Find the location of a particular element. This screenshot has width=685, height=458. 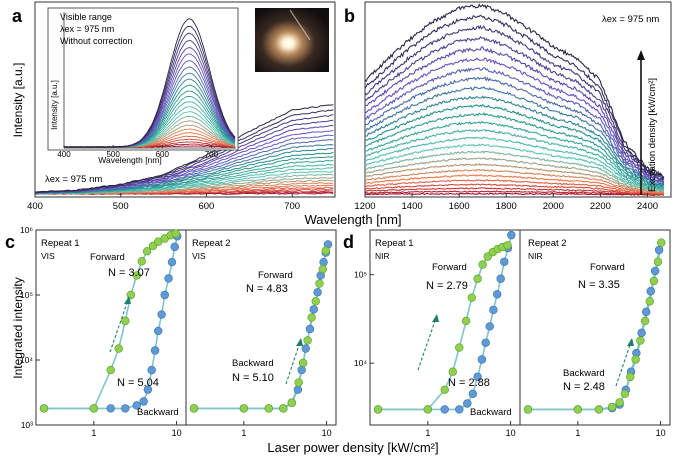

b-xtick-label-0: 1200 is located at coordinates (364, 206).